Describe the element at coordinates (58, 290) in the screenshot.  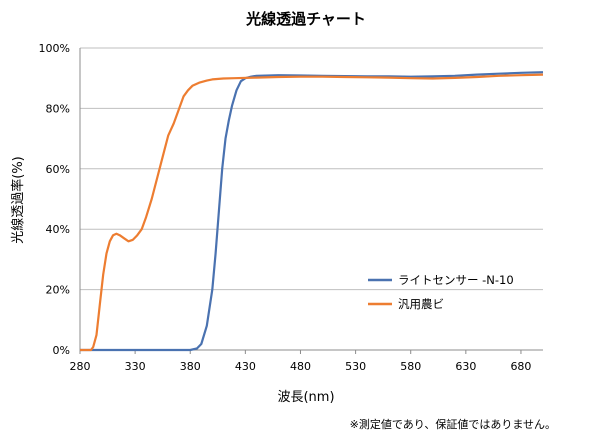
I see `y-tick-label: 20%` at that location.